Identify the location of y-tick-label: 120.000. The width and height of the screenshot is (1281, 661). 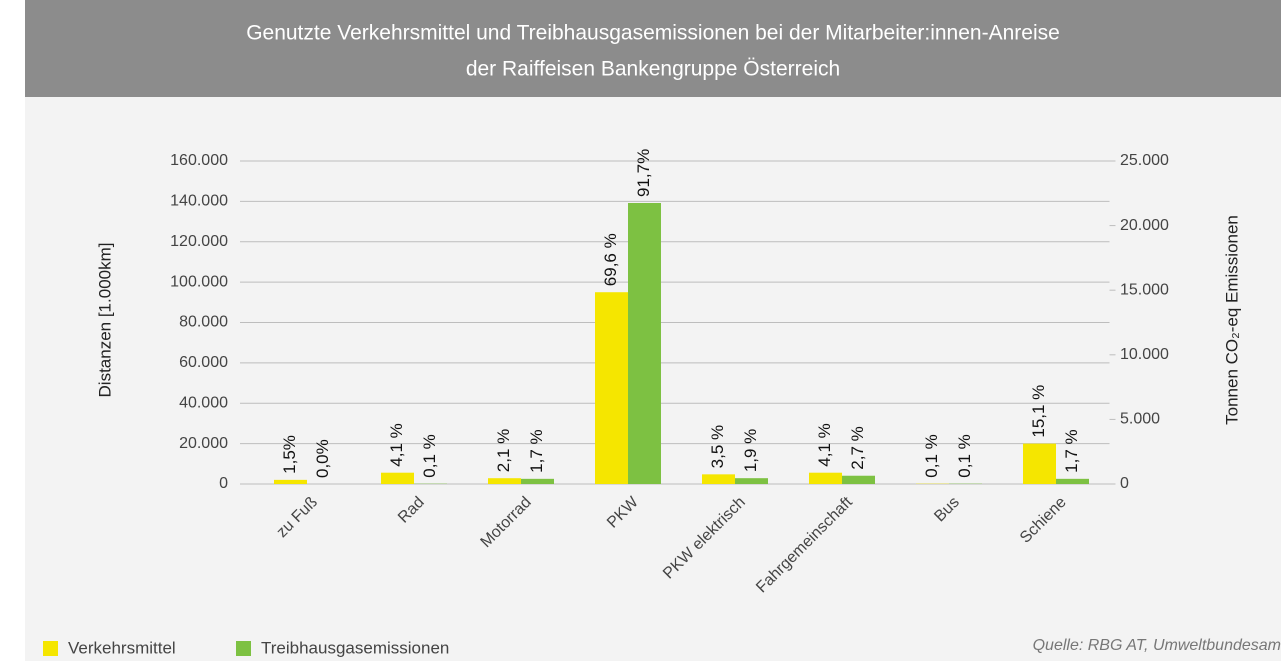
(199, 241).